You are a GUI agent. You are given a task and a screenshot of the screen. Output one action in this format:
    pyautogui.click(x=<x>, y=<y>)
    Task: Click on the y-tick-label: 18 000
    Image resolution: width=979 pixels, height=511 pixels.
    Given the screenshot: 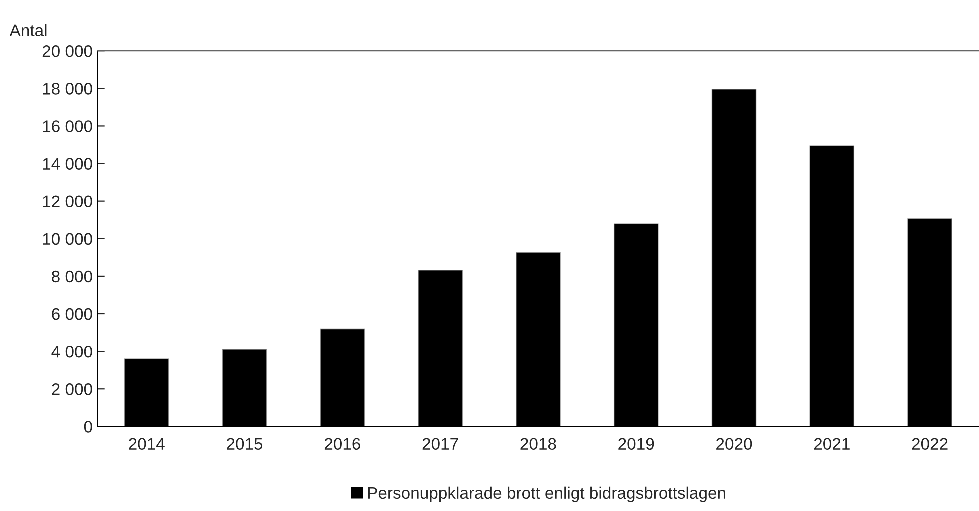 What is the action you would take?
    pyautogui.click(x=67, y=89)
    